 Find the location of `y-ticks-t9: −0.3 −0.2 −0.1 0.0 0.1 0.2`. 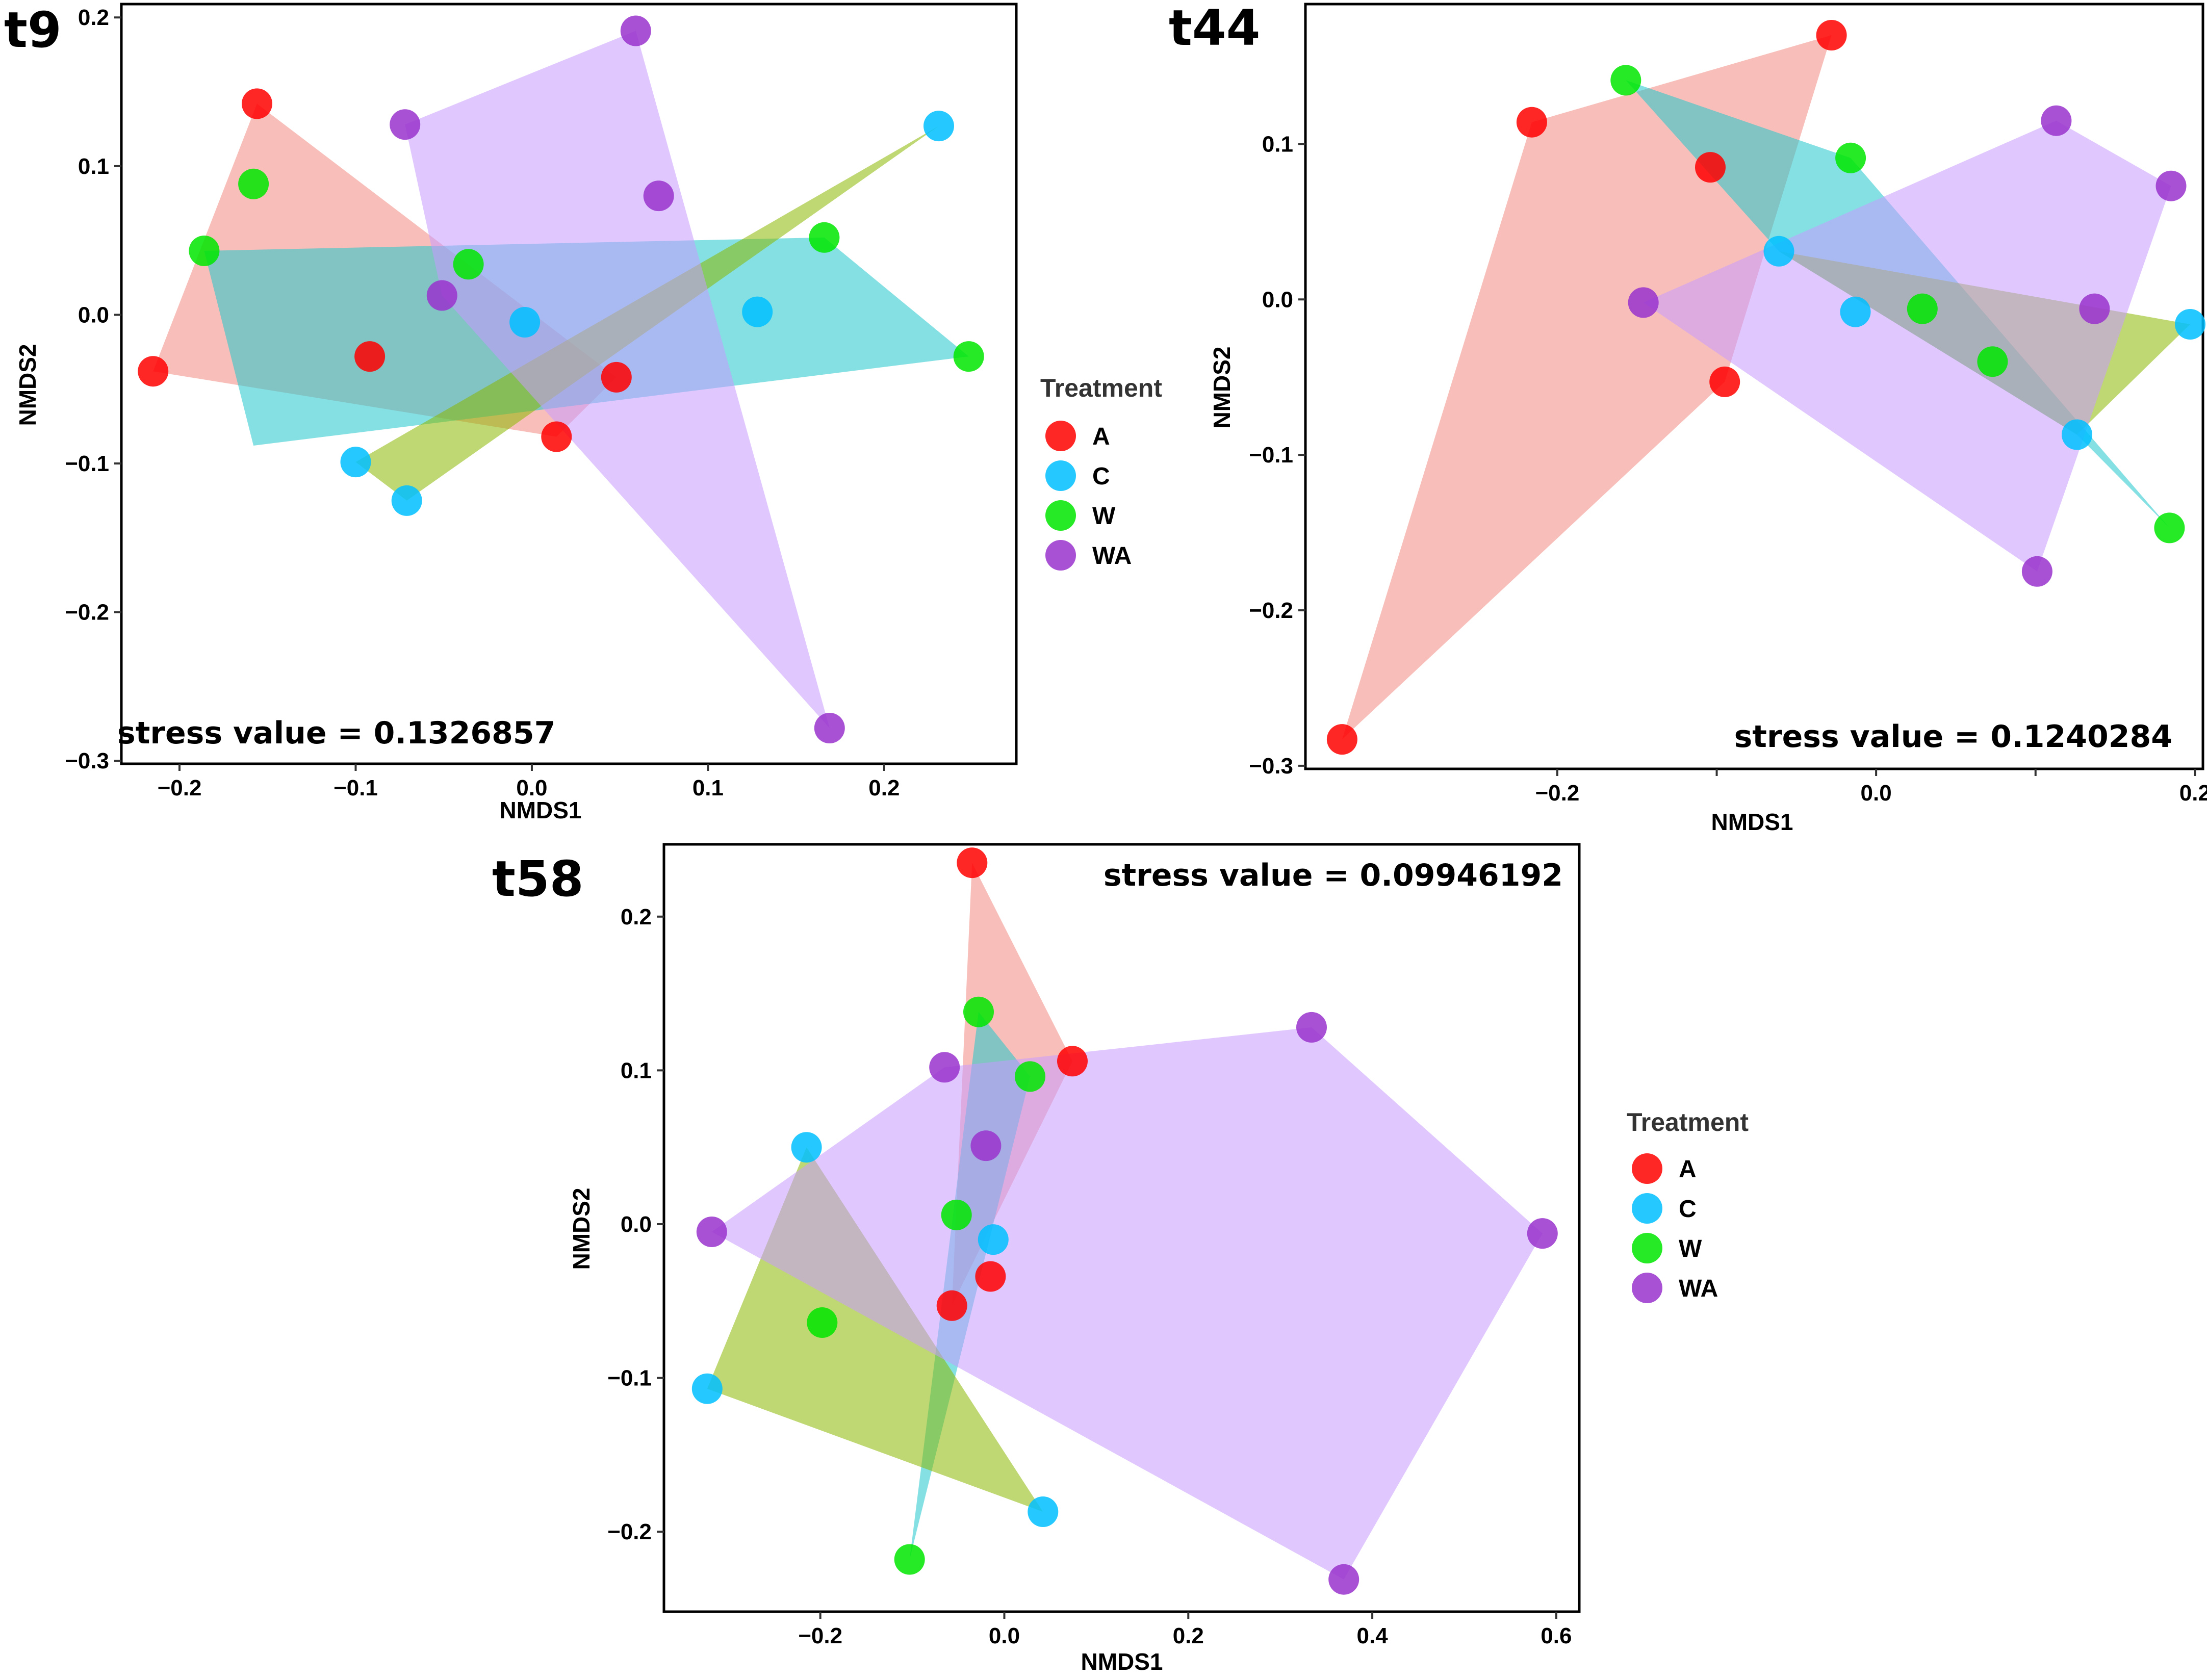

y-ticks-t9: −0.3 −0.2 −0.1 0.0 0.1 0.2 is located at coordinates (93, 389).